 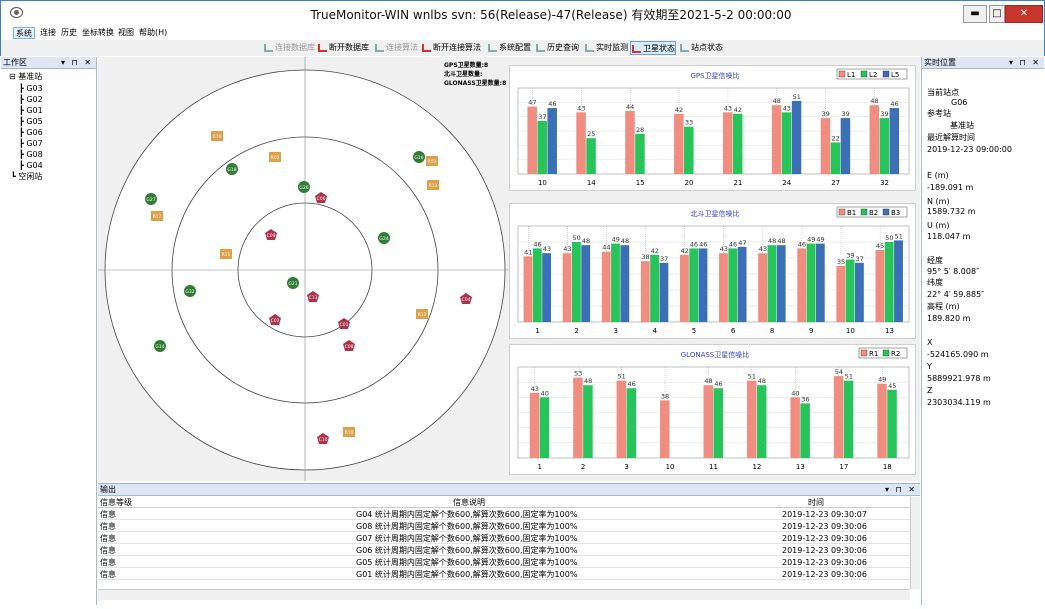 What do you see at coordinates (321, 197) in the screenshot?
I see `satellite-C06: C06` at bounding box center [321, 197].